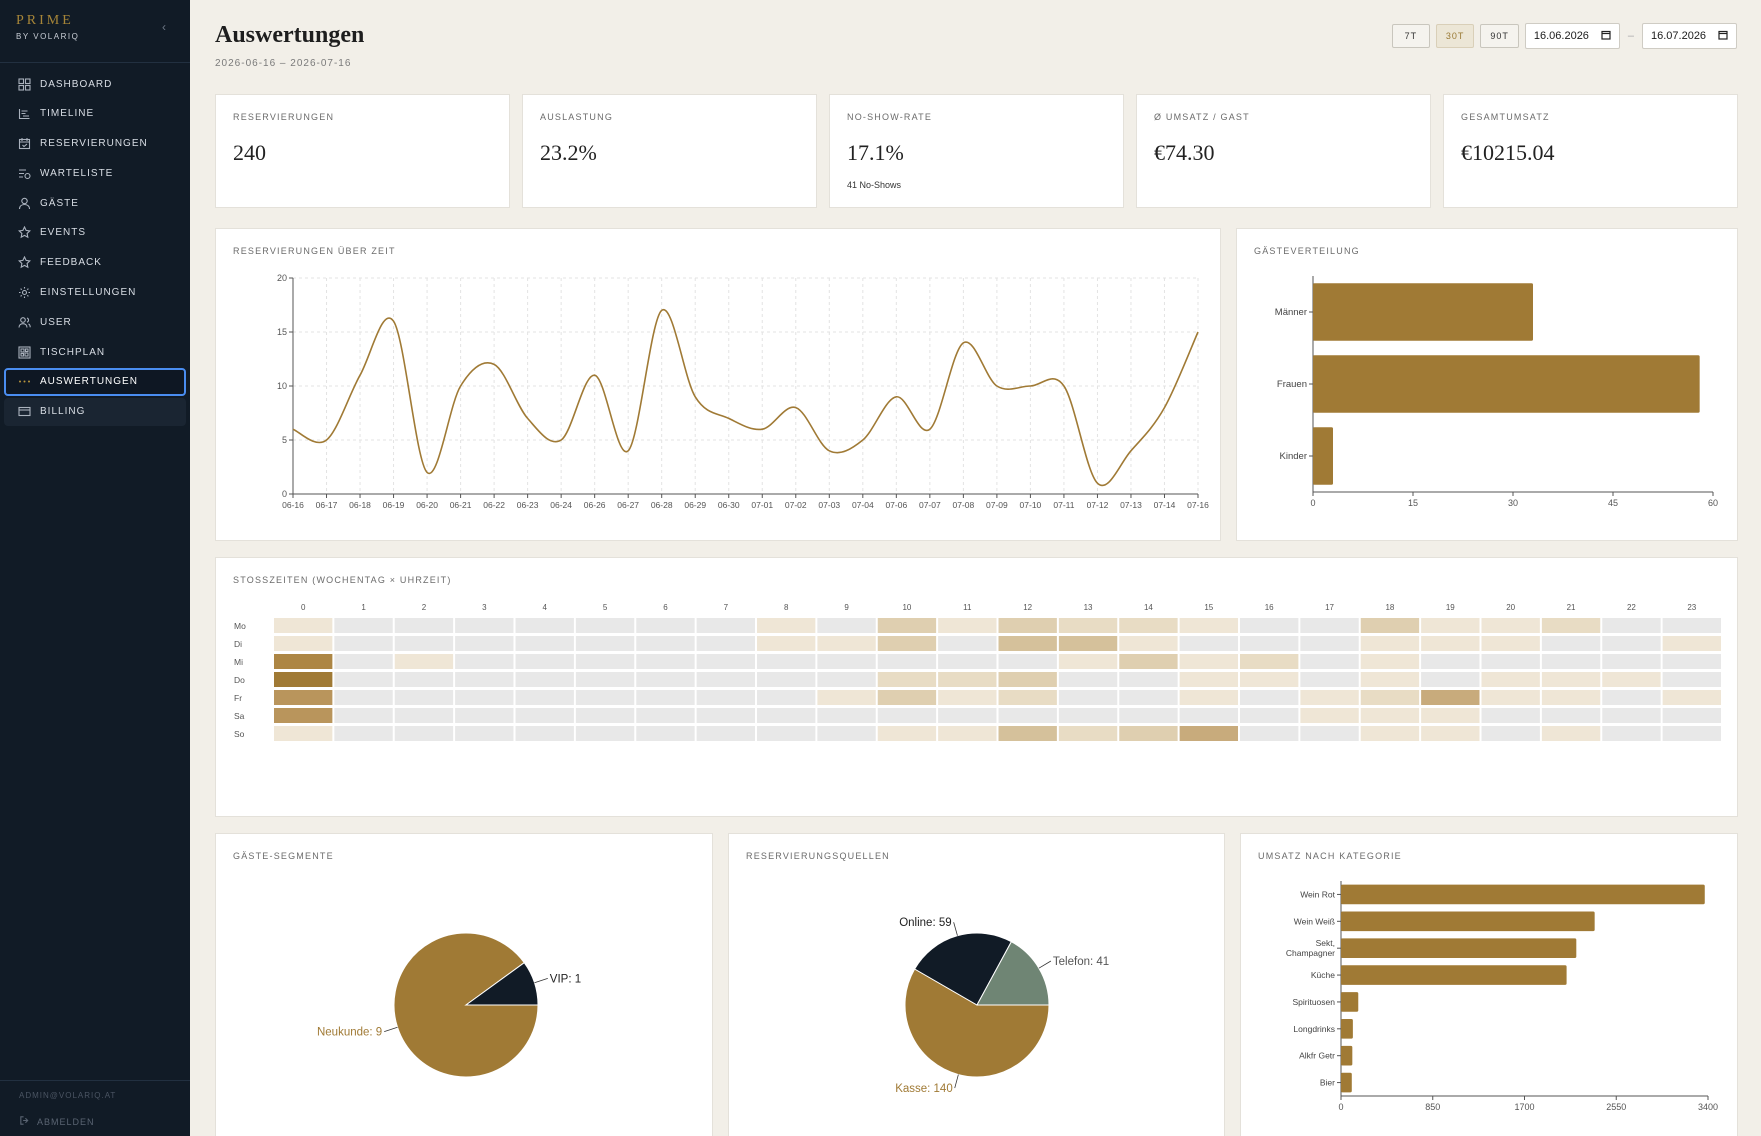 The image size is (1761, 1136). Describe the element at coordinates (1313, 1002) in the screenshot. I see `y-tick-label: Spirituosen` at that location.